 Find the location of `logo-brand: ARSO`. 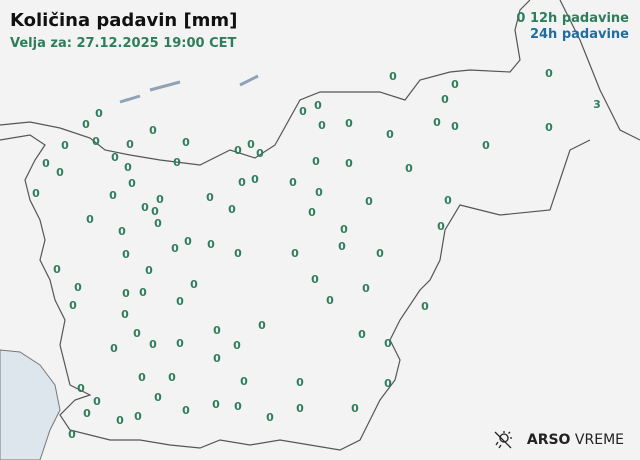

logo-brand: ARSO is located at coordinates (548, 440).